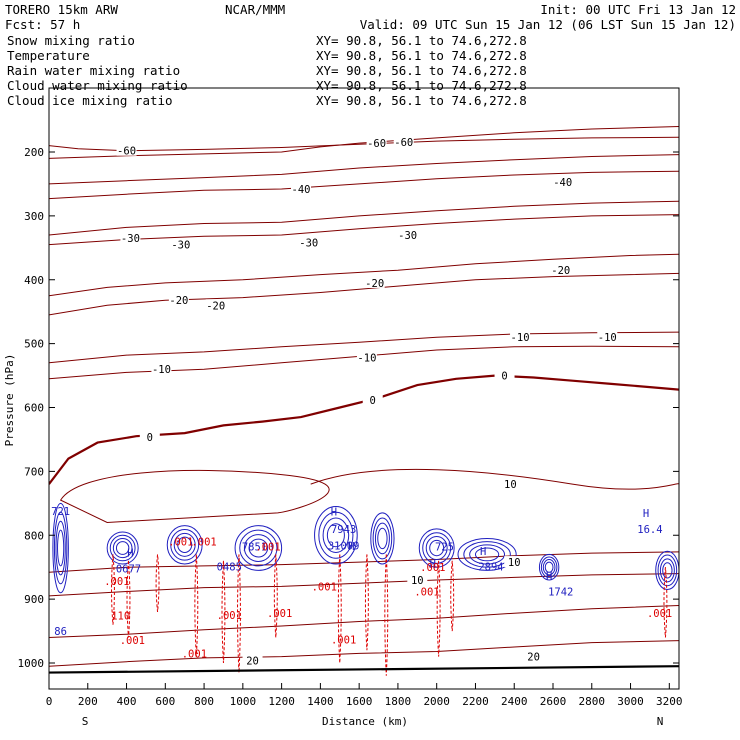 The image size is (740, 740). Describe the element at coordinates (48, 55) in the screenshot. I see `legend-label: Temperature` at that location.